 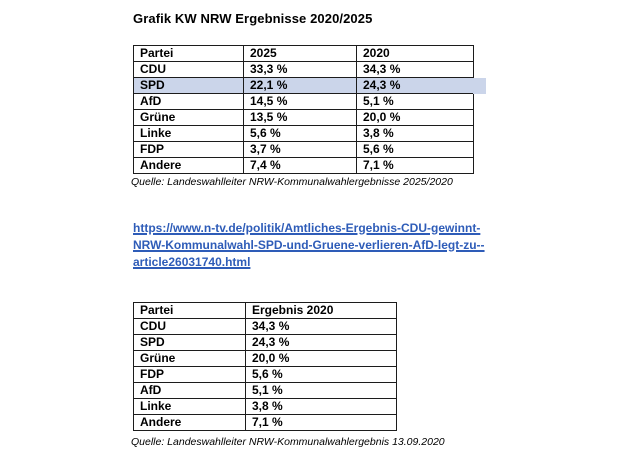 I want to click on value-cell: 7,1 %, so click(x=321, y=422).